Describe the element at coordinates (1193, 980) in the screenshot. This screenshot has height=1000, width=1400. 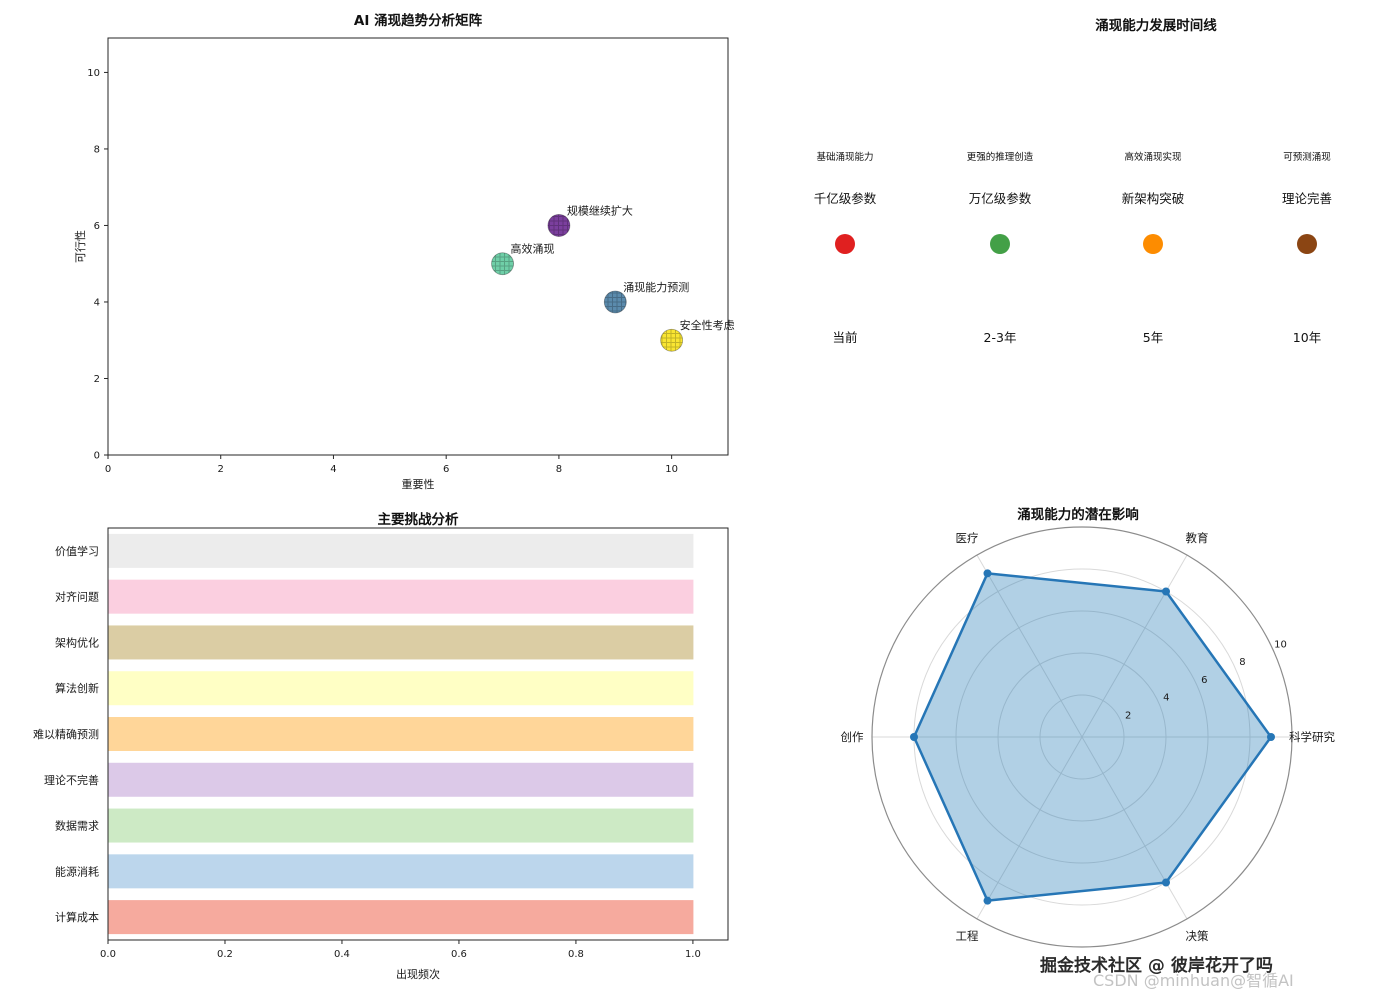
I see `watermark-csdn: CSDN @minhuan@智循AI` at that location.